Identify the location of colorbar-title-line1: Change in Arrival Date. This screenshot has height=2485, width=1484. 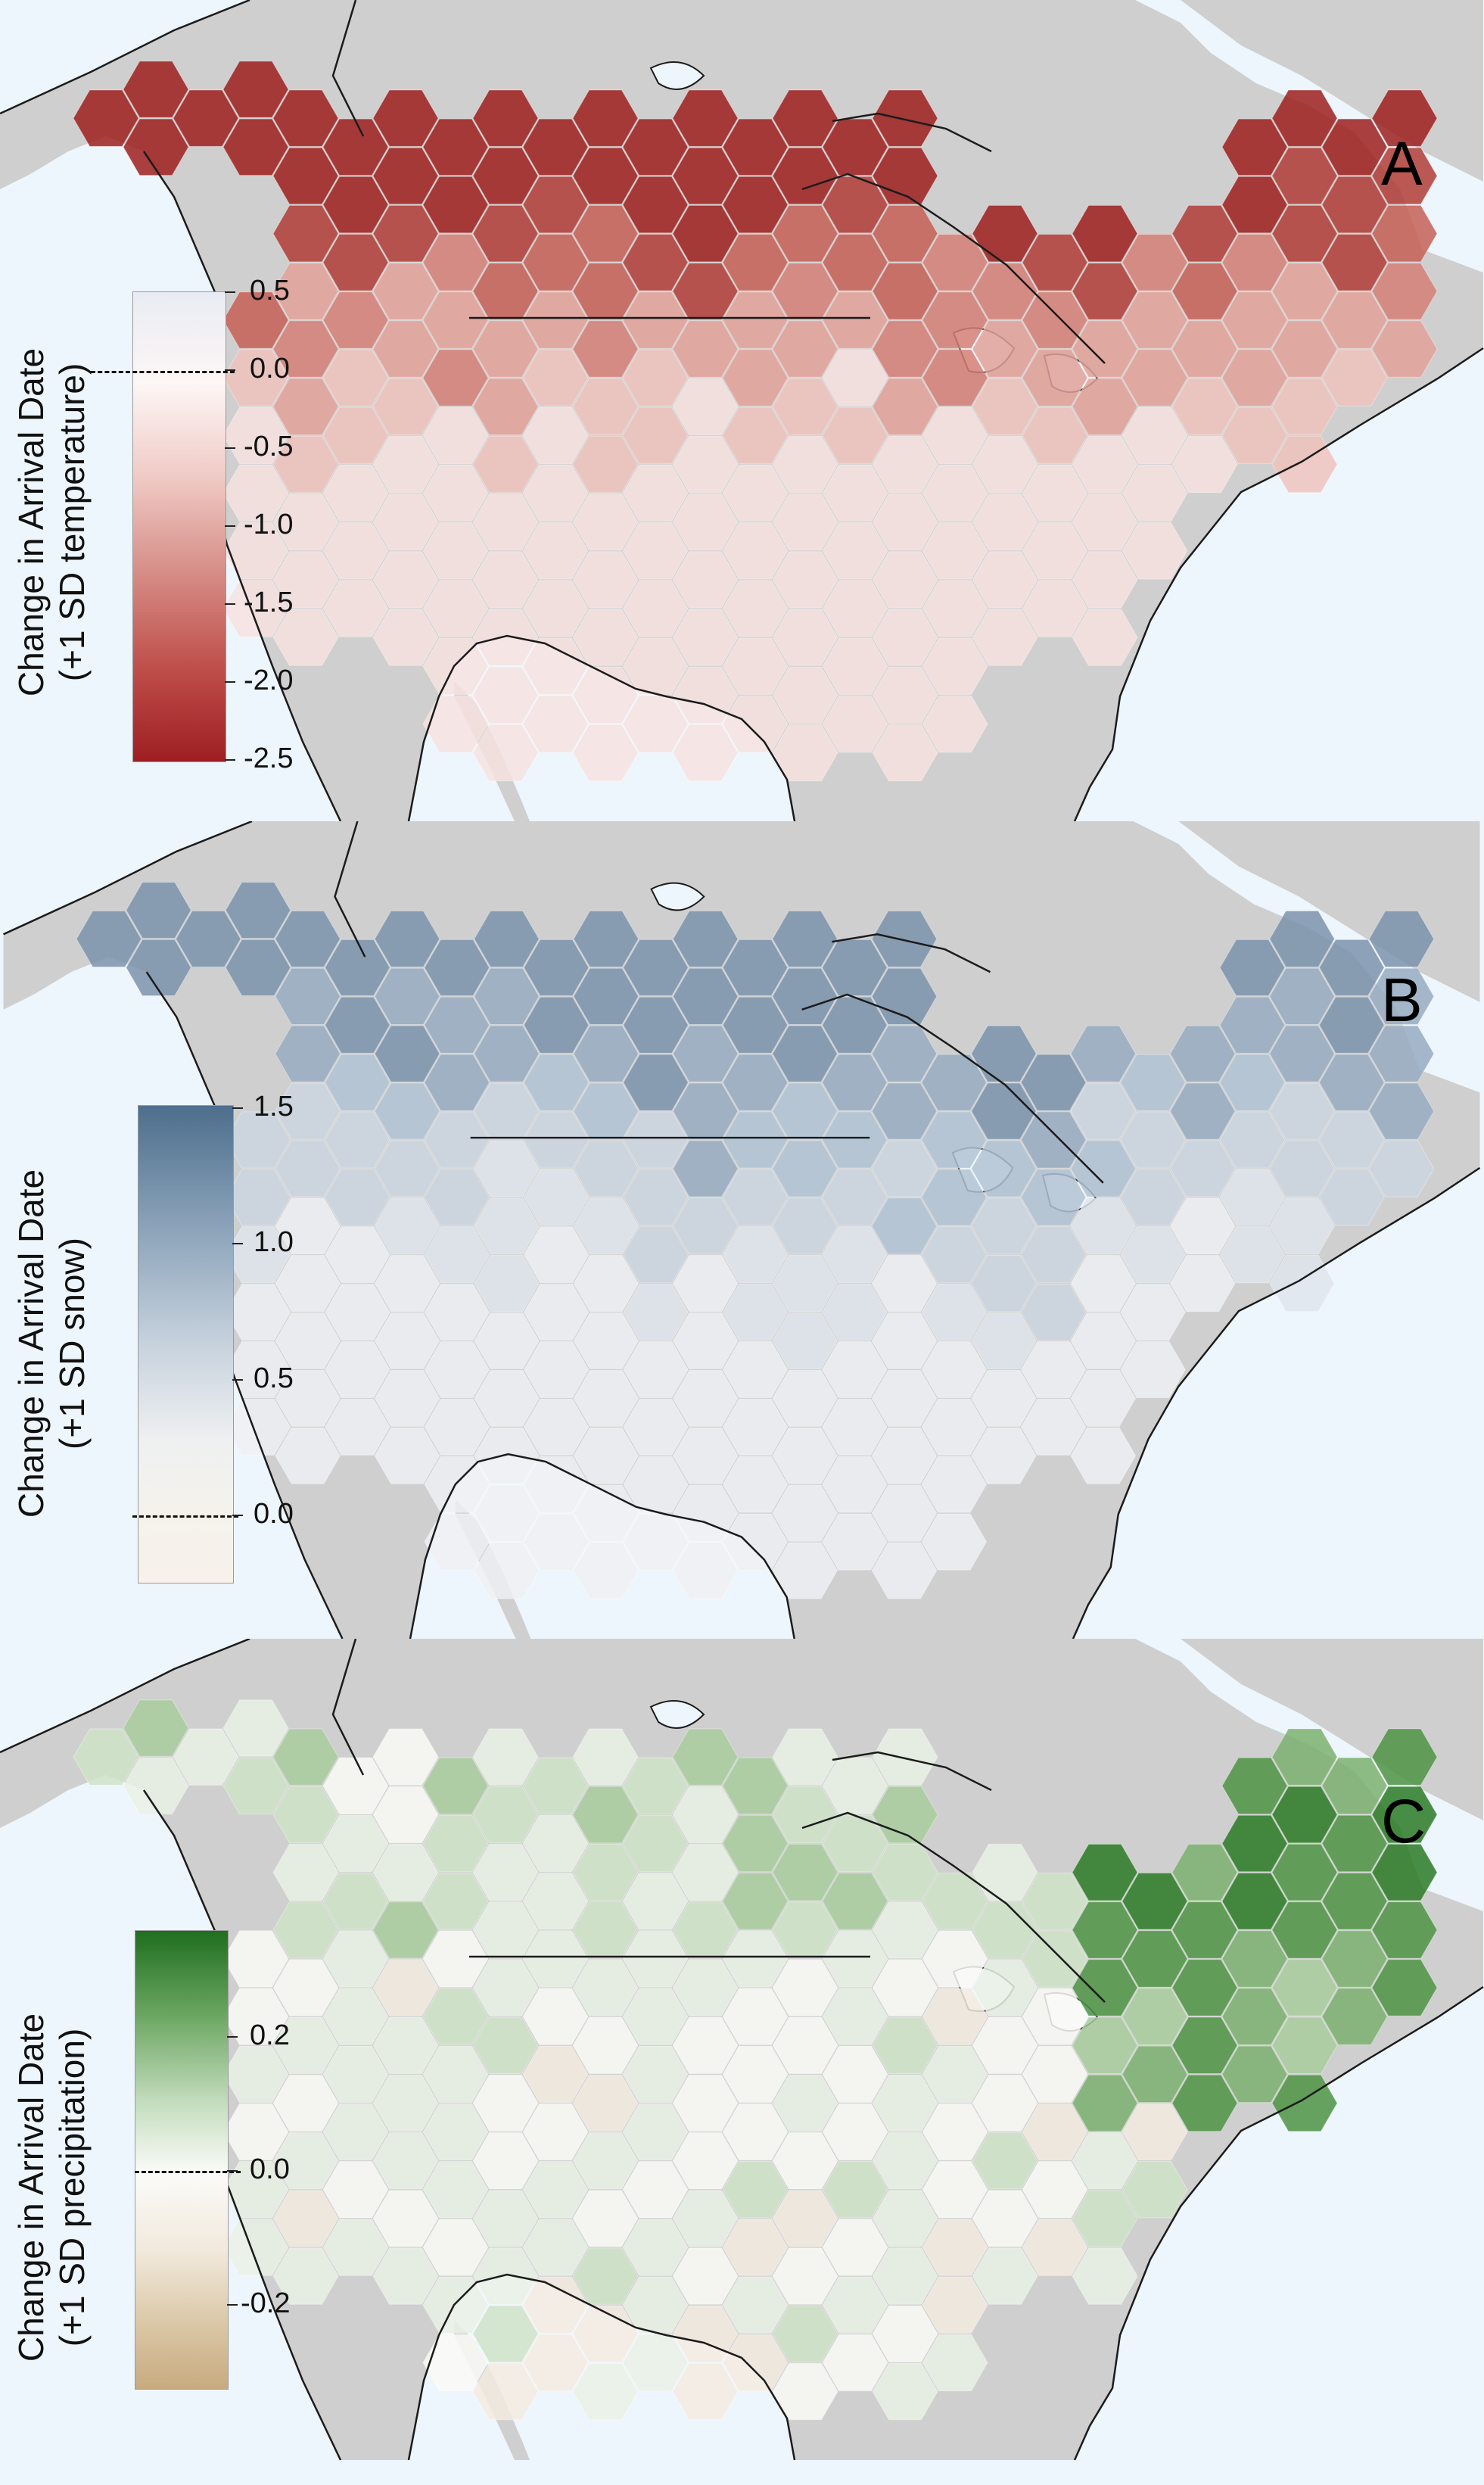
(31, 2187).